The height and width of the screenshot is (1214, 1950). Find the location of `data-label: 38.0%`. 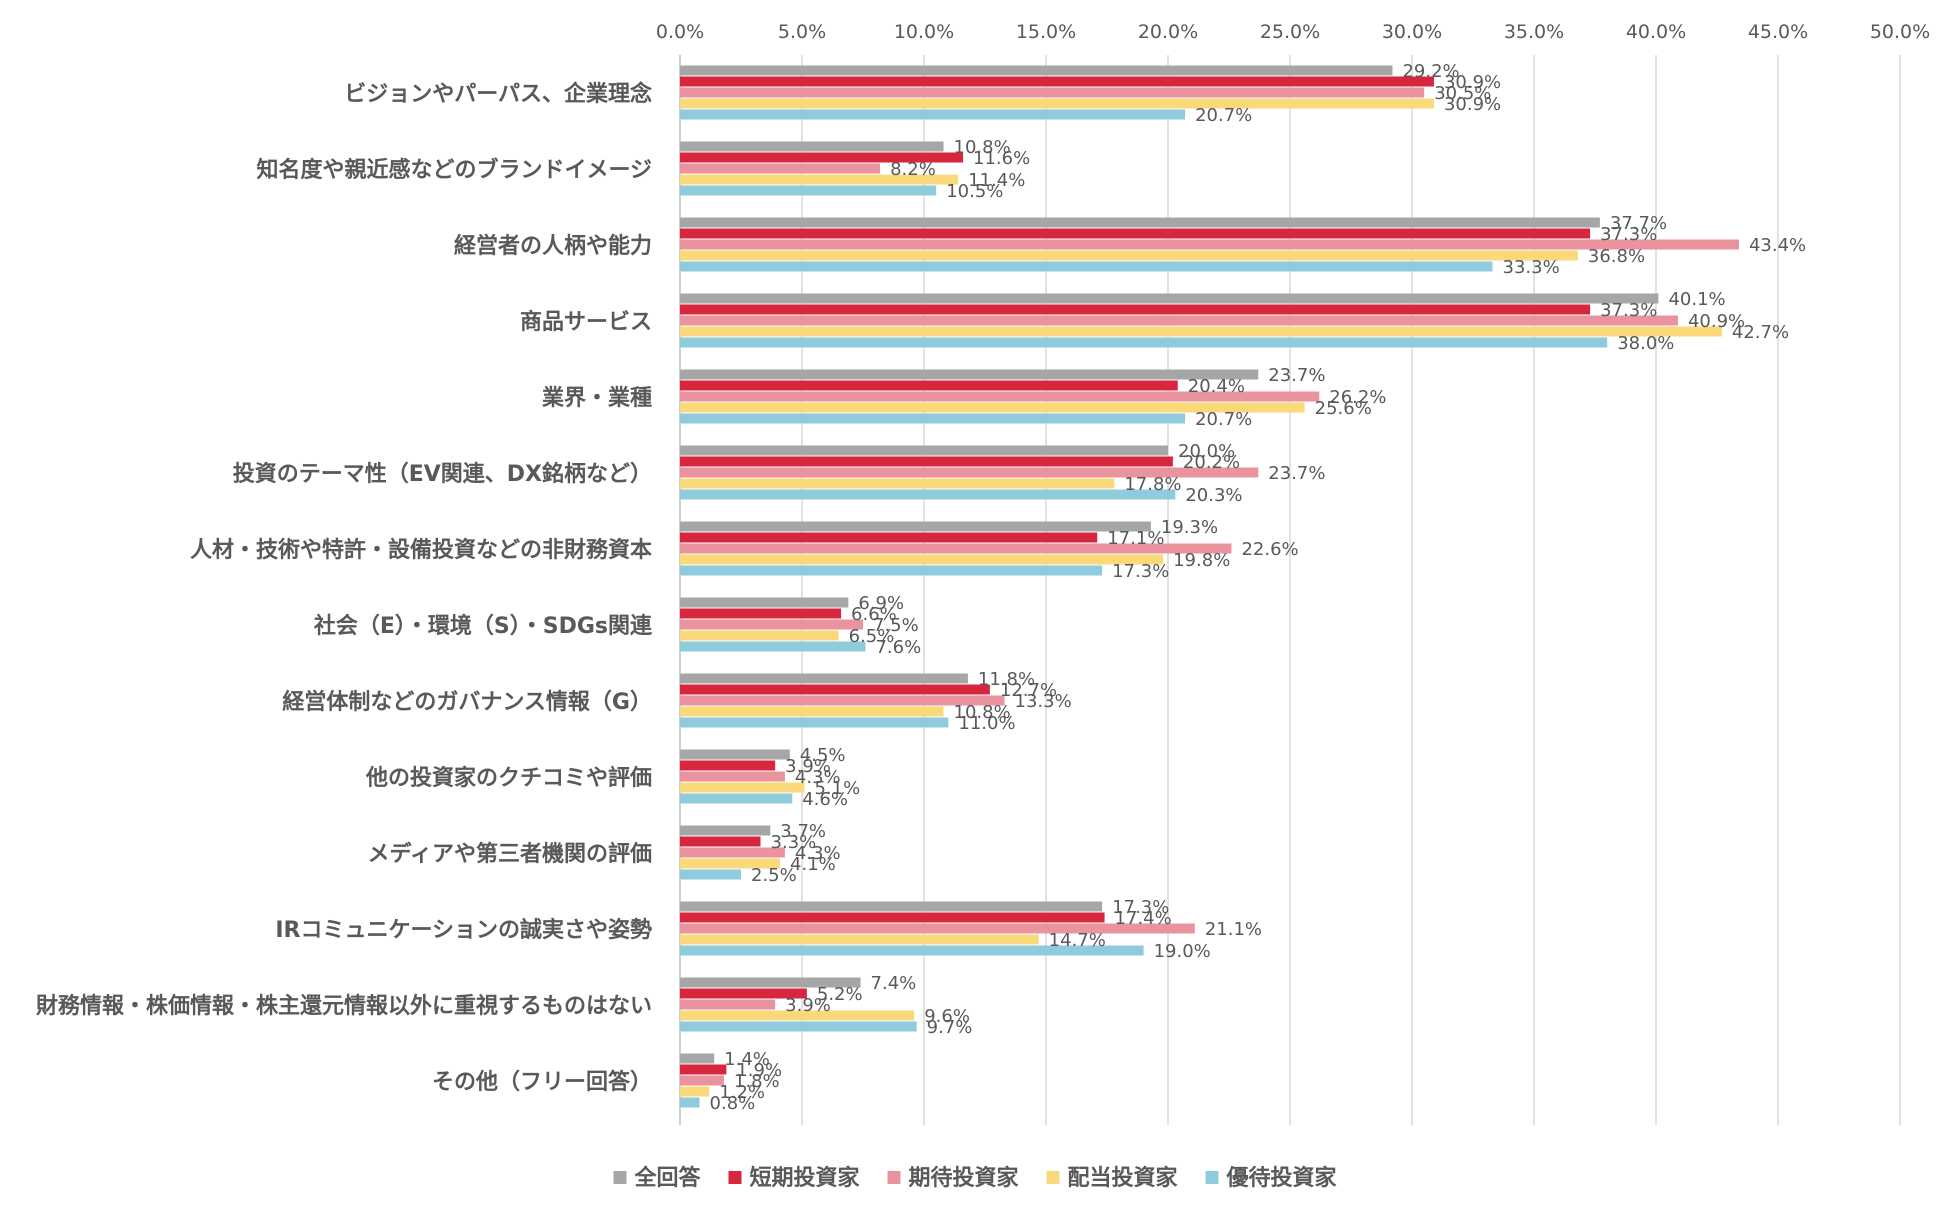

data-label: 38.0% is located at coordinates (1645, 343).